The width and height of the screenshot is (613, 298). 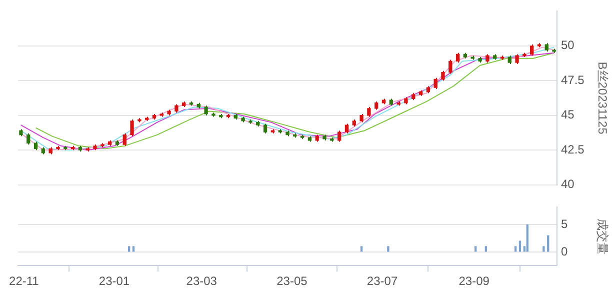 What do you see at coordinates (292, 281) in the screenshot?
I see `x-tick-label: 23-05` at bounding box center [292, 281].